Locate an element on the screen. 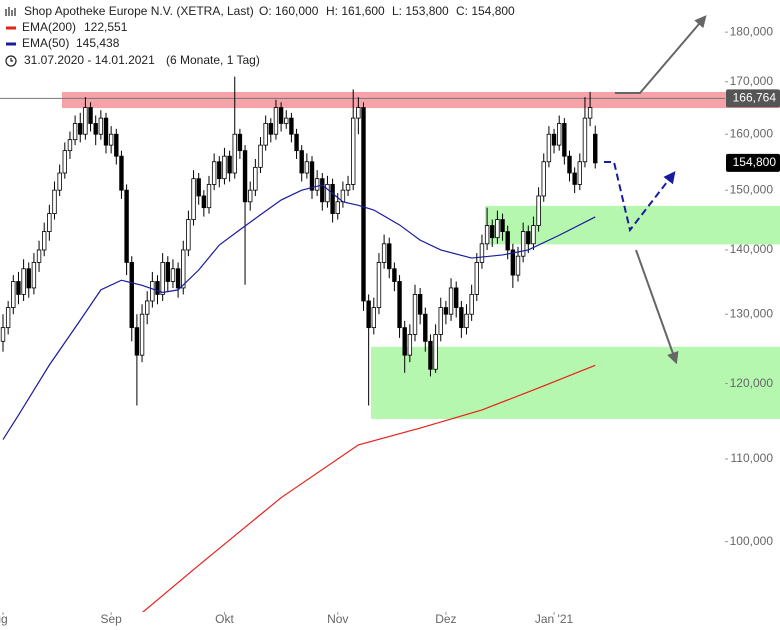 The image size is (780, 630). period: (6 Monate, 1 Tag) is located at coordinates (213, 60).